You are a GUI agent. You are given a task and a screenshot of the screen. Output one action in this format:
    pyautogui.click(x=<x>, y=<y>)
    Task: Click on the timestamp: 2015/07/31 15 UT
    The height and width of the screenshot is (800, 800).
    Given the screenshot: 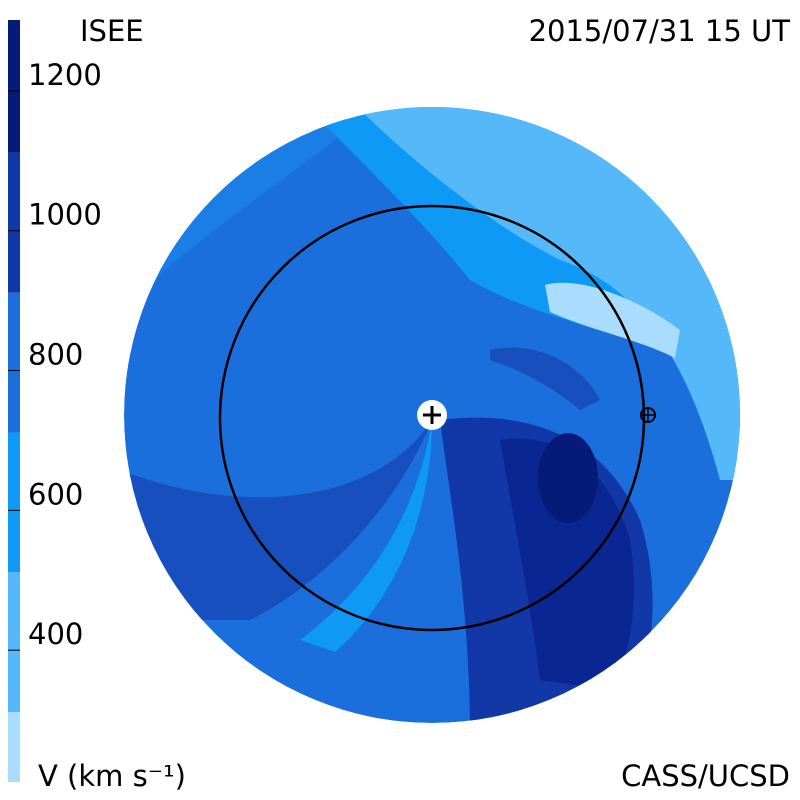 What is the action you would take?
    pyautogui.click(x=660, y=31)
    